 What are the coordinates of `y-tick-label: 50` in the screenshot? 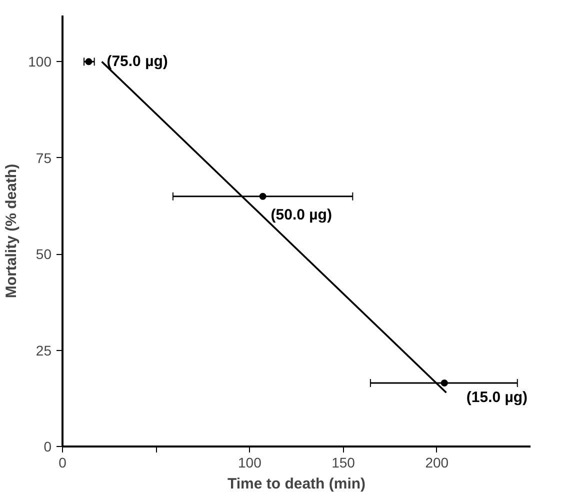 It's located at (44, 254).